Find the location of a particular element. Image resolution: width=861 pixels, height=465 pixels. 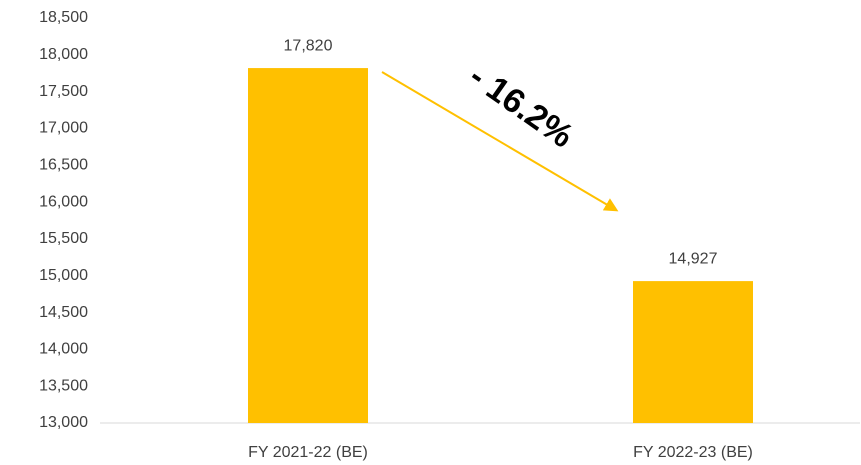

change-annotation: - 16.2% is located at coordinates (521, 106).